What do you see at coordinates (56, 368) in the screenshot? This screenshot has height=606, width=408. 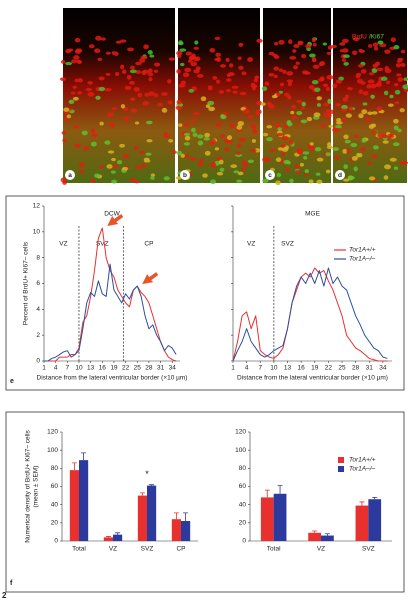 I see `x-tick-label: 4` at bounding box center [56, 368].